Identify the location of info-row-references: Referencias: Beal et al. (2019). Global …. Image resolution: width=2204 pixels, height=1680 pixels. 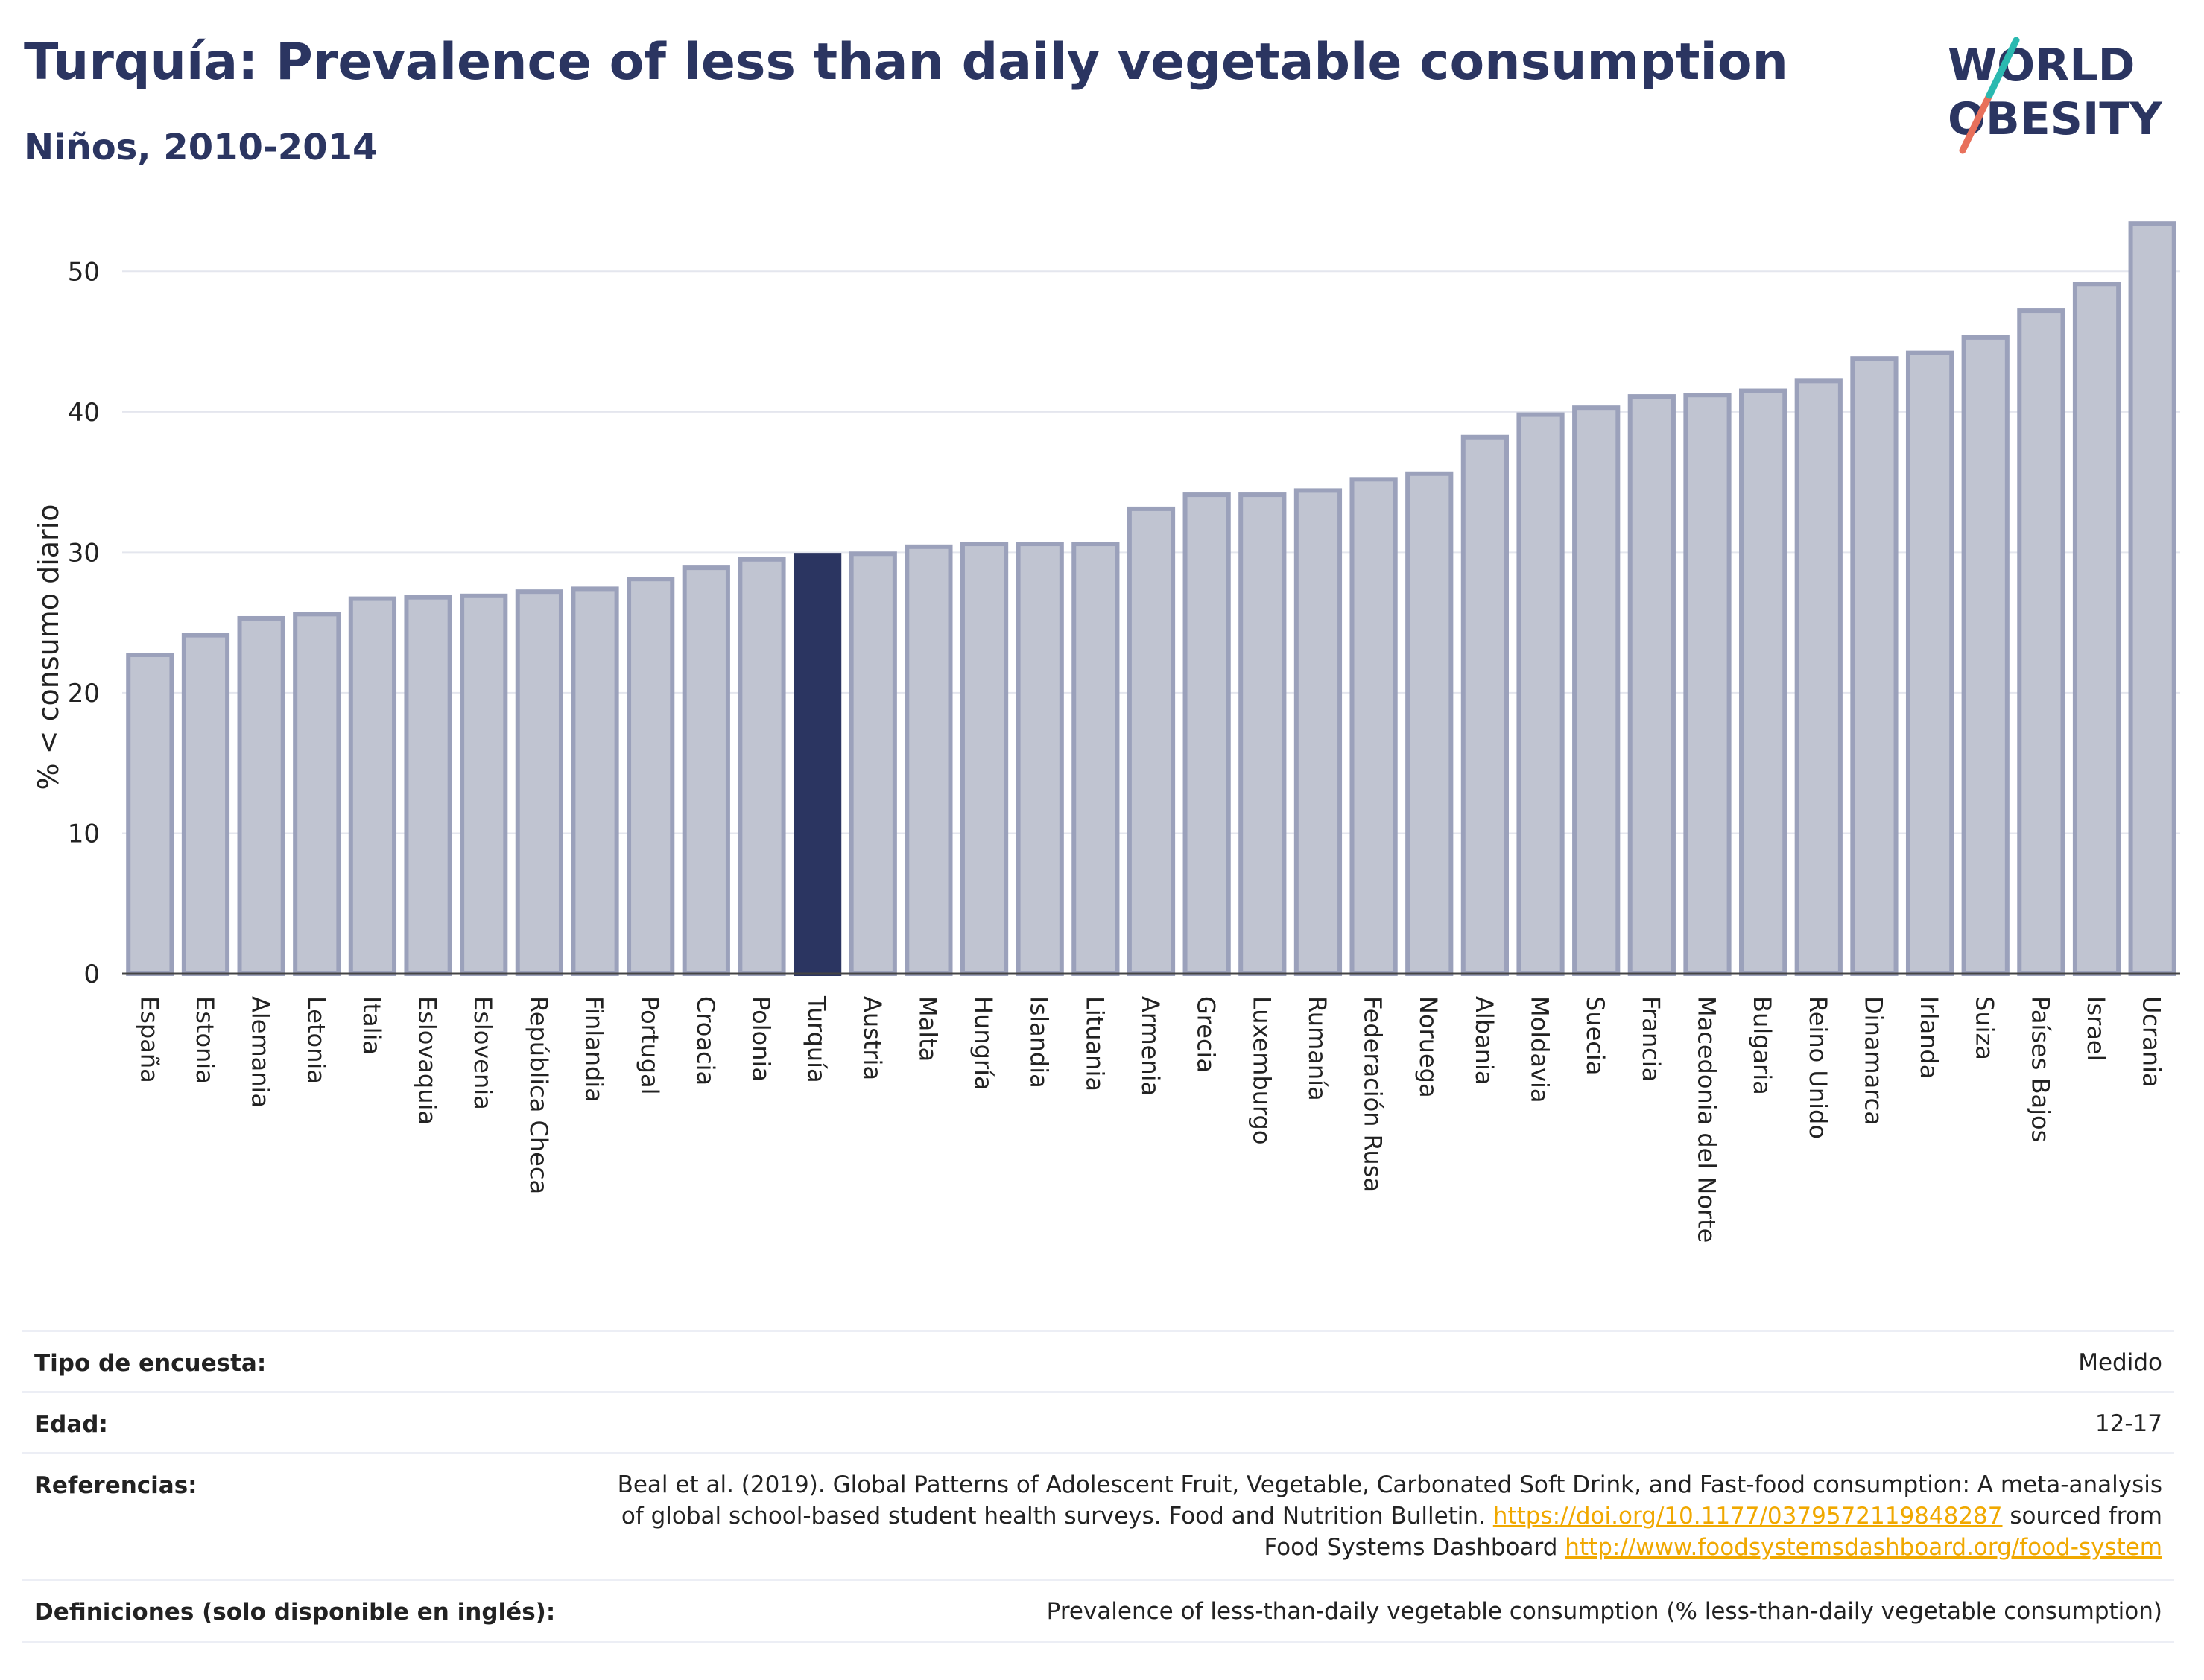
(1098, 1515).